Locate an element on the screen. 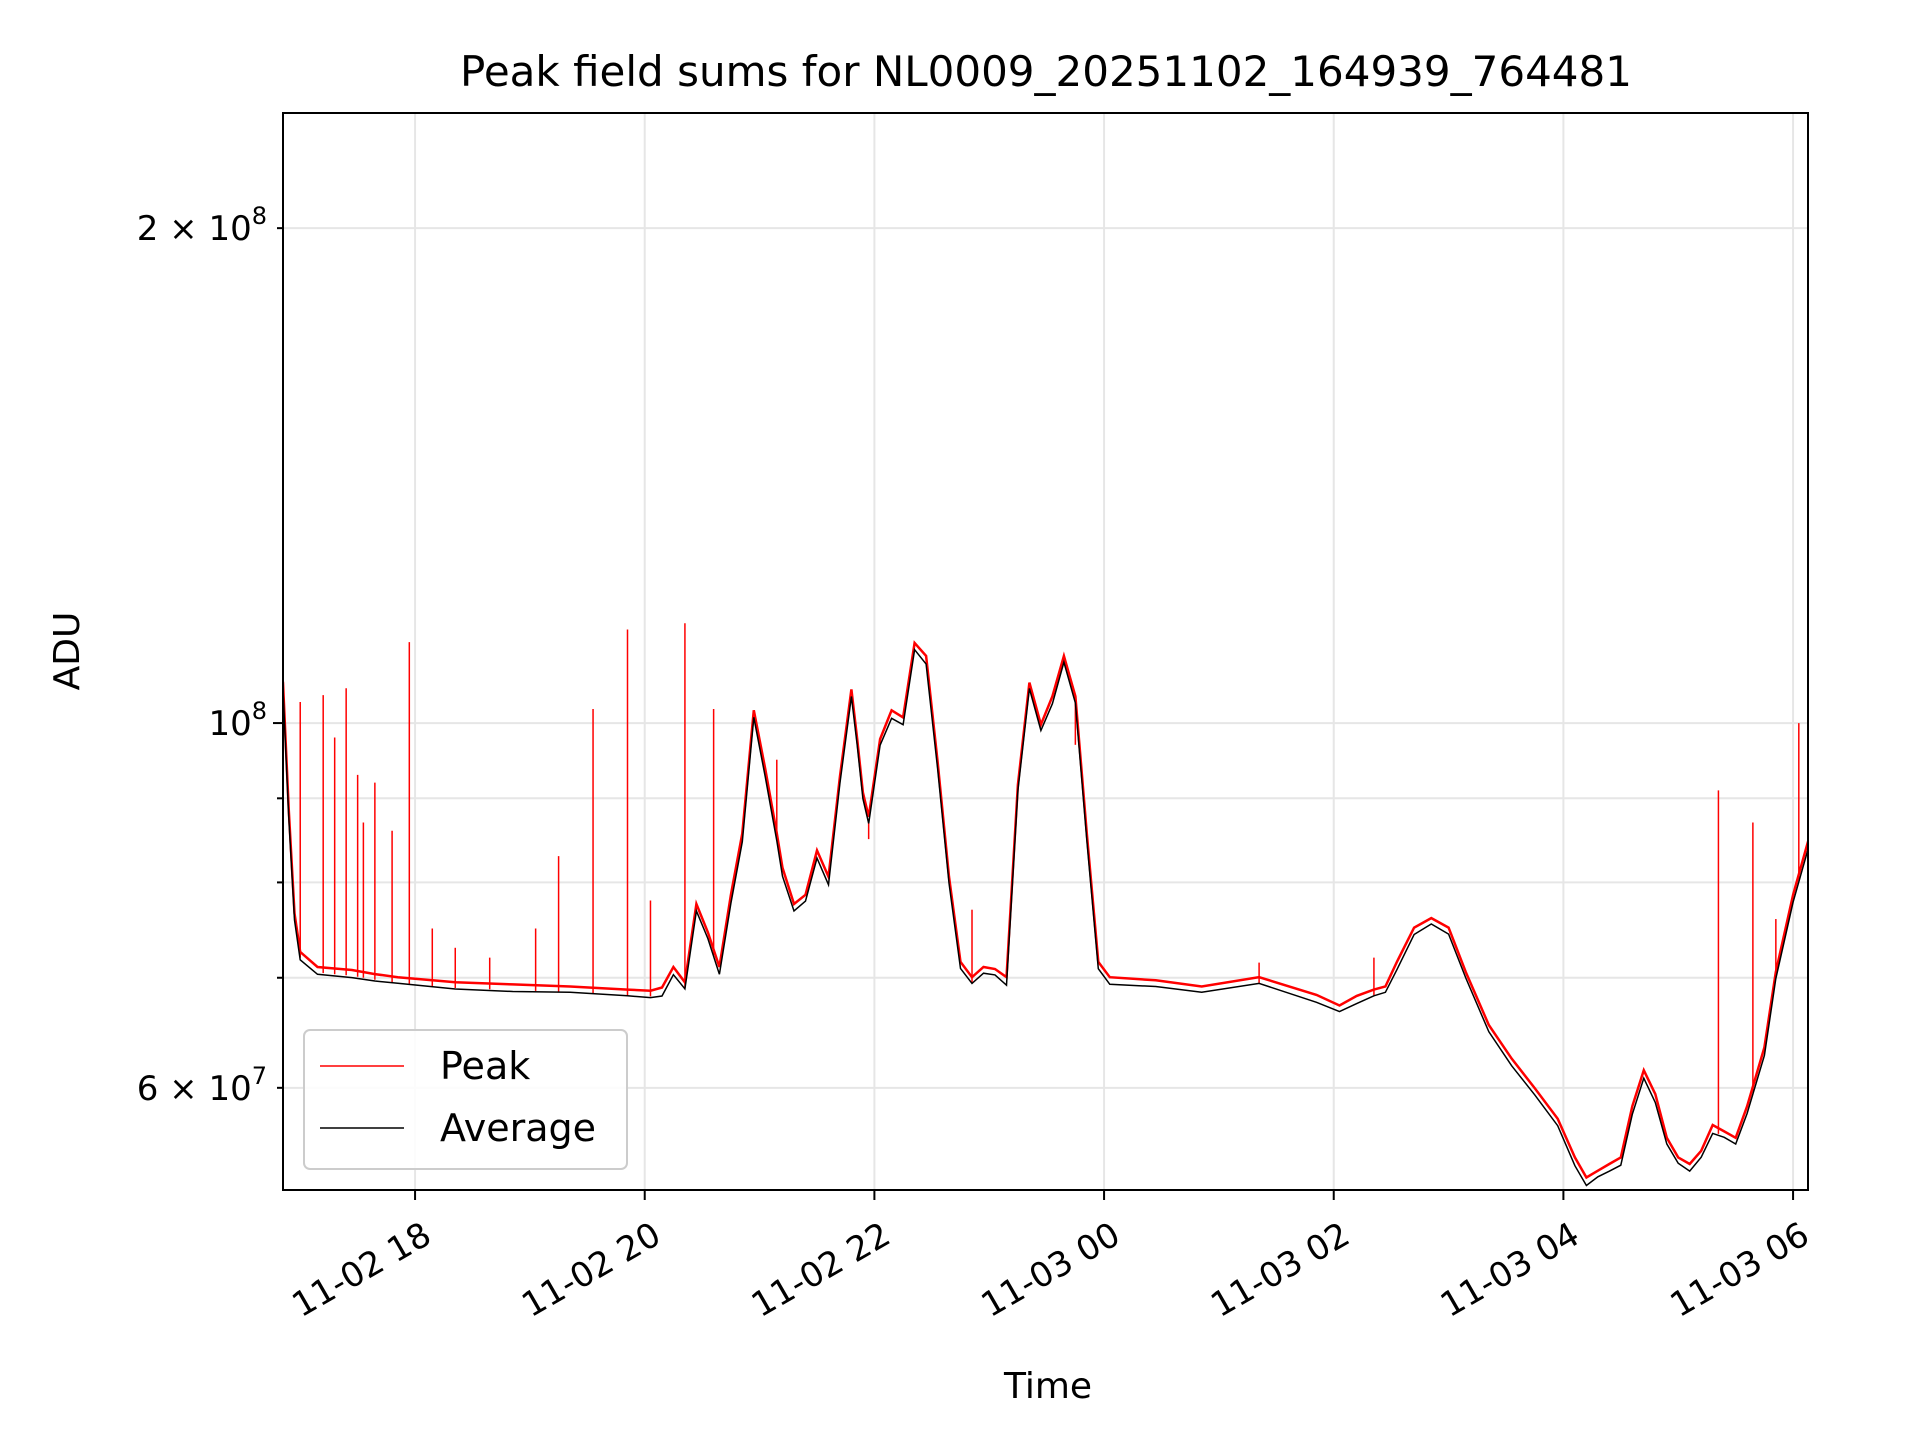  y-tick-label-minor: 2 × 108 is located at coordinates (202, 225).